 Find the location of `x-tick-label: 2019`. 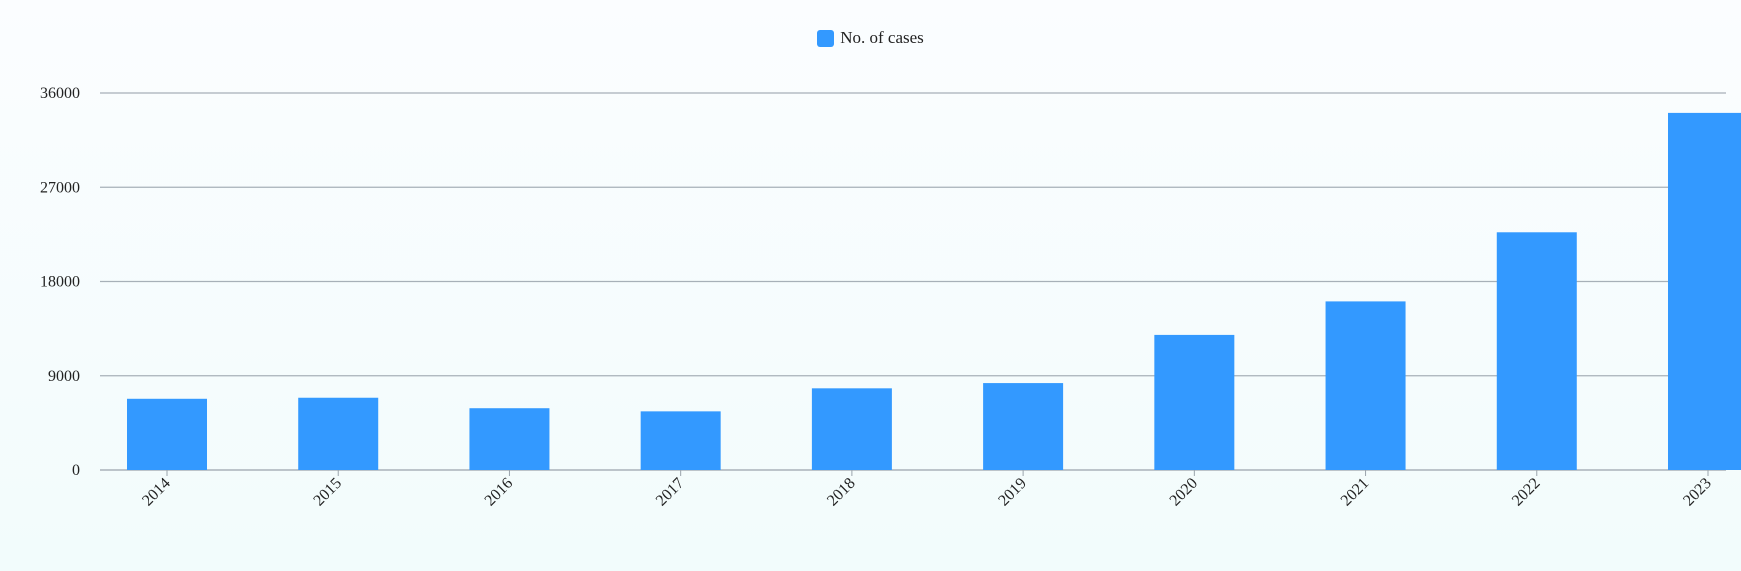

x-tick-label: 2019 is located at coordinates (1012, 492).